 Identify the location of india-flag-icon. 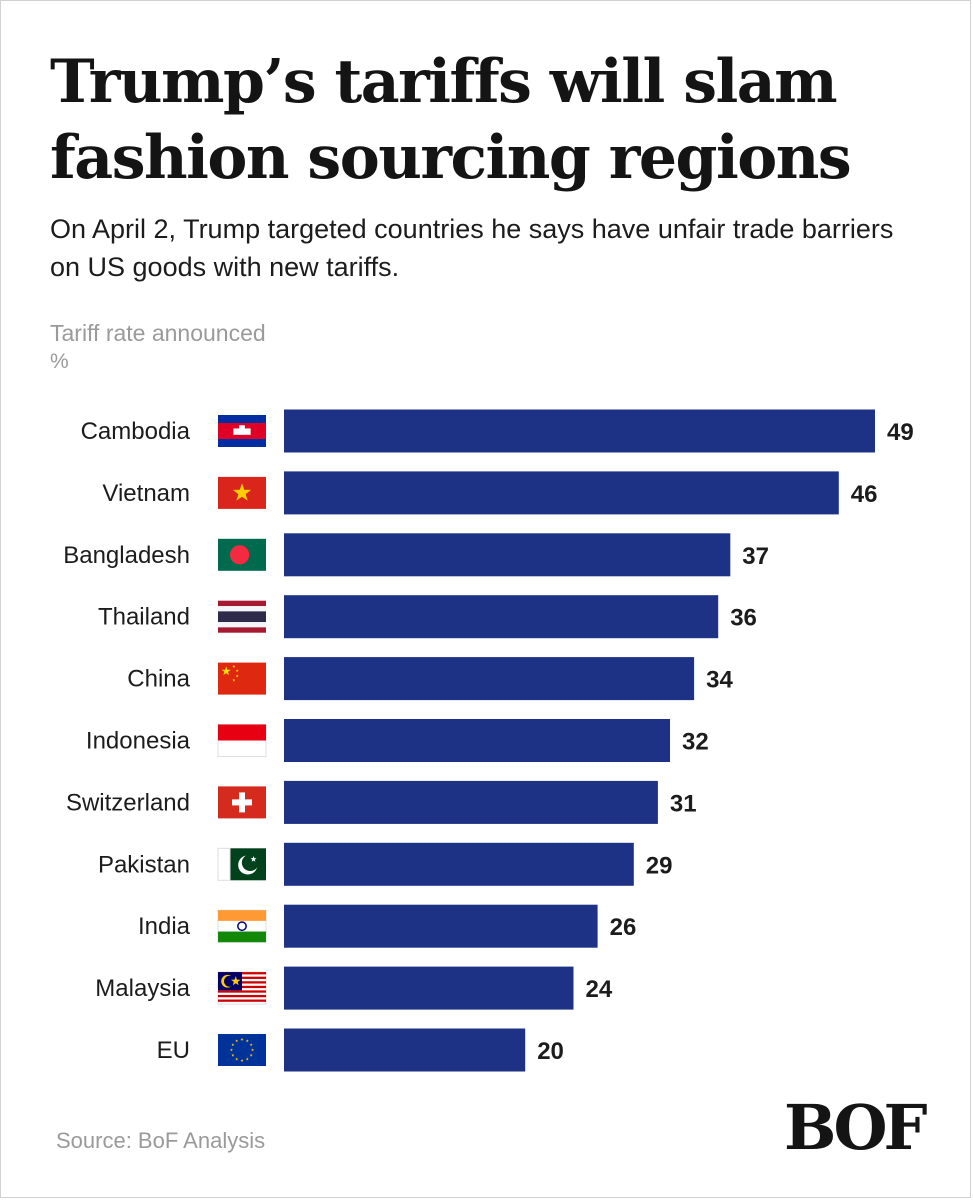
(242, 926).